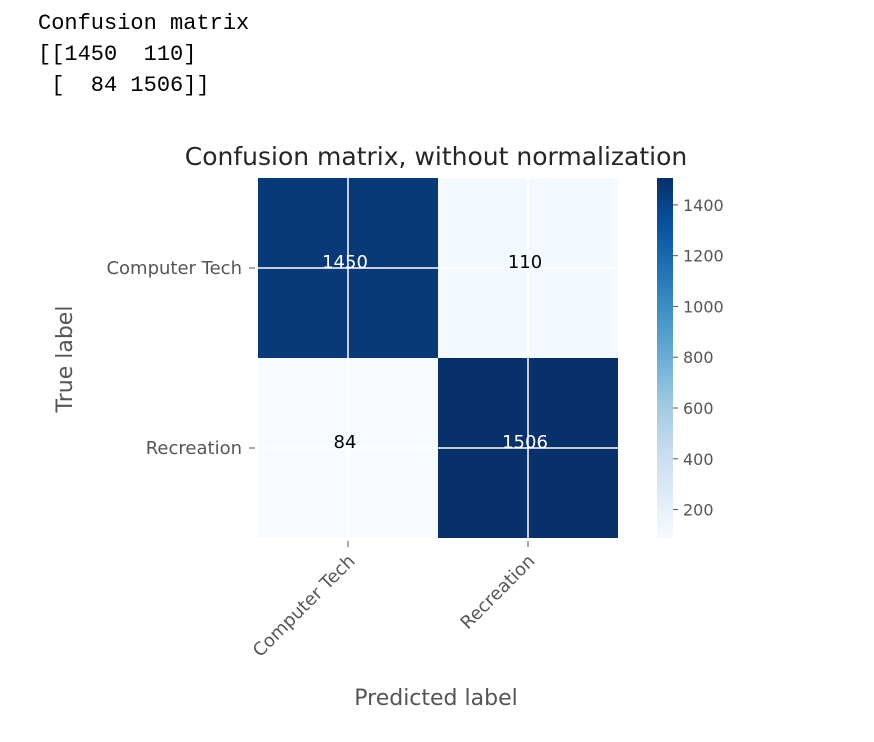 The image size is (874, 742). I want to click on colorbar-tick-label: 600, so click(698, 408).